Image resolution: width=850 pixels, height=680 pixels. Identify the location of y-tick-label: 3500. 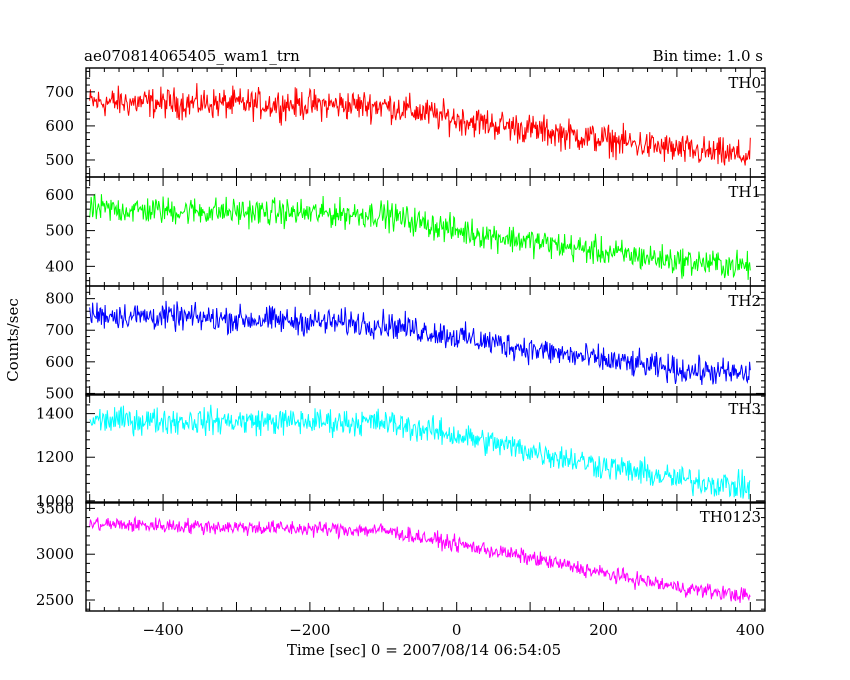
(55, 508).